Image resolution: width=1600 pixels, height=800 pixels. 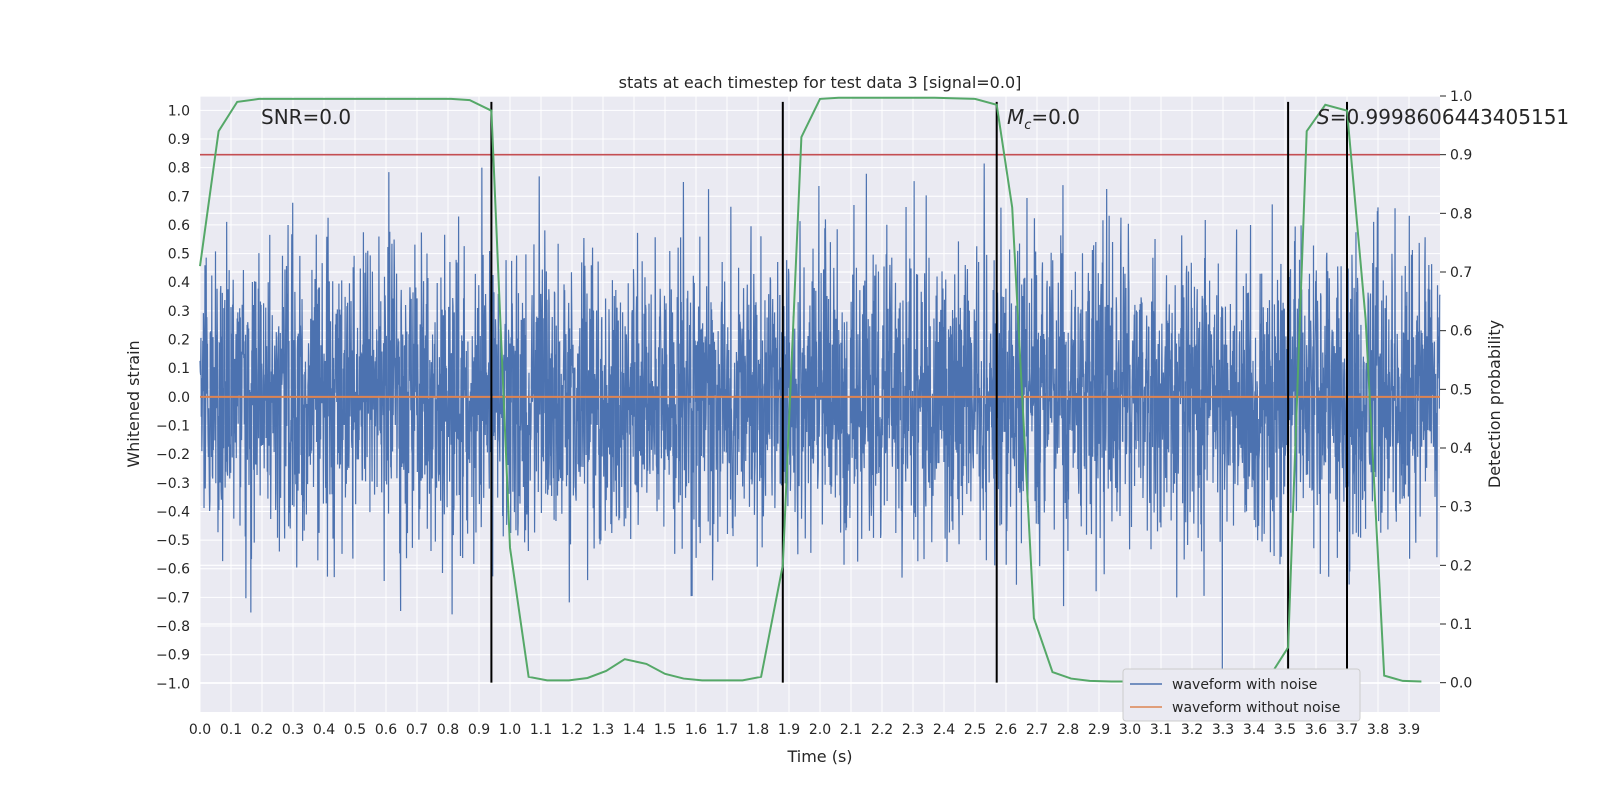 I want to click on x-tick-label: 1.3, so click(x=603, y=730).